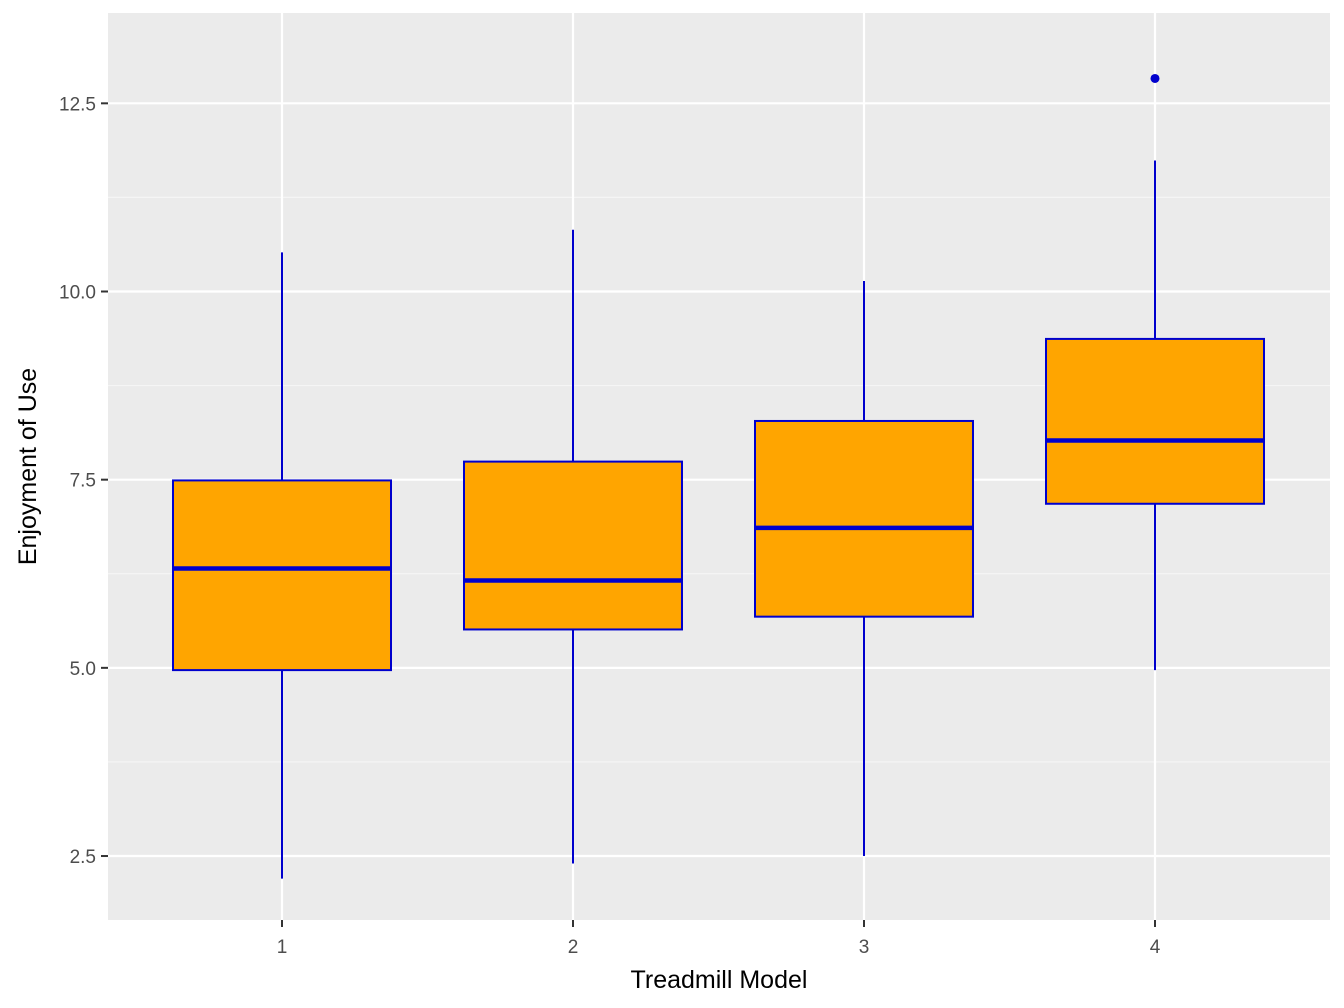  I want to click on x-axis-tick-labels: 1 2 3 4, so click(719, 947).